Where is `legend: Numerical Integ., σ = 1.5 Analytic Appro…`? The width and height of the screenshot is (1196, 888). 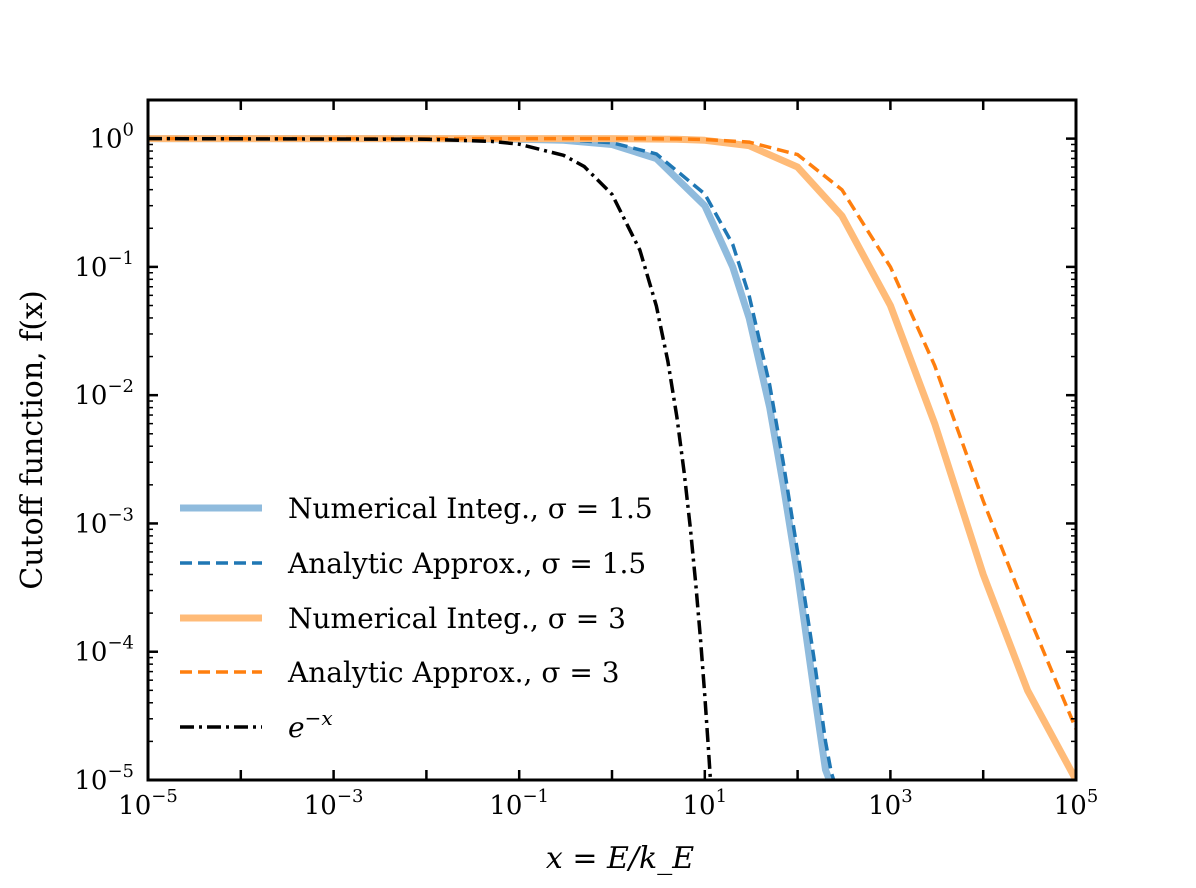 legend: Numerical Integ., σ = 1.5 Analytic Appro… is located at coordinates (416, 618).